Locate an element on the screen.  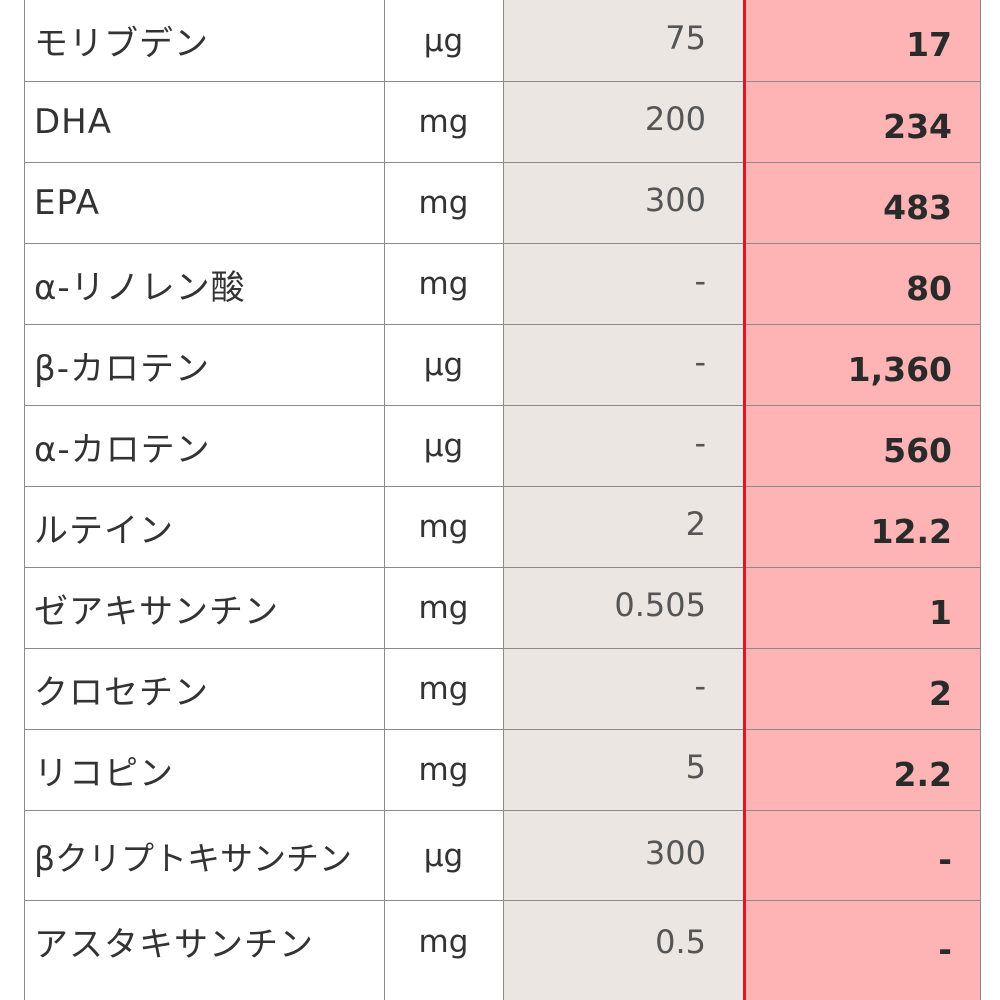
right-border is located at coordinates (980, 500).